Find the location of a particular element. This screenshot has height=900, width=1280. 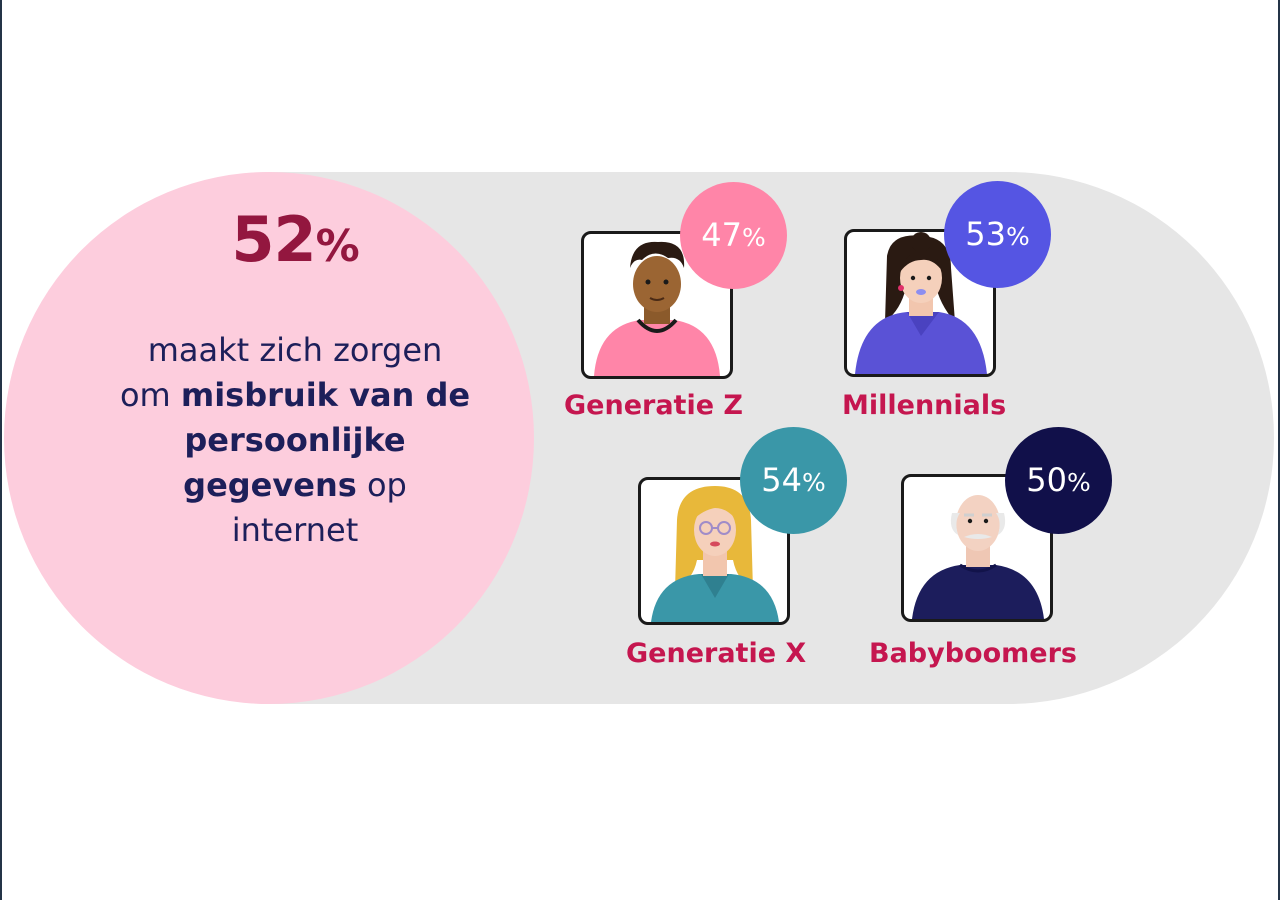

gen-x-portrait is located at coordinates (714, 551).